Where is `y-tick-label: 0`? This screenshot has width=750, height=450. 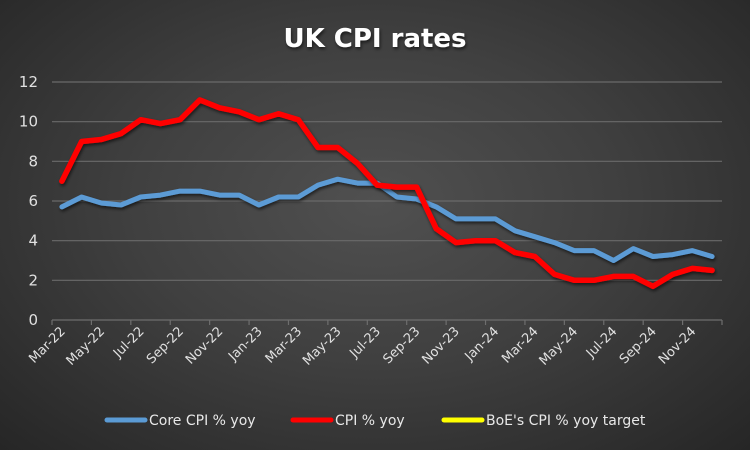
y-tick-label: 0 is located at coordinates (33, 320).